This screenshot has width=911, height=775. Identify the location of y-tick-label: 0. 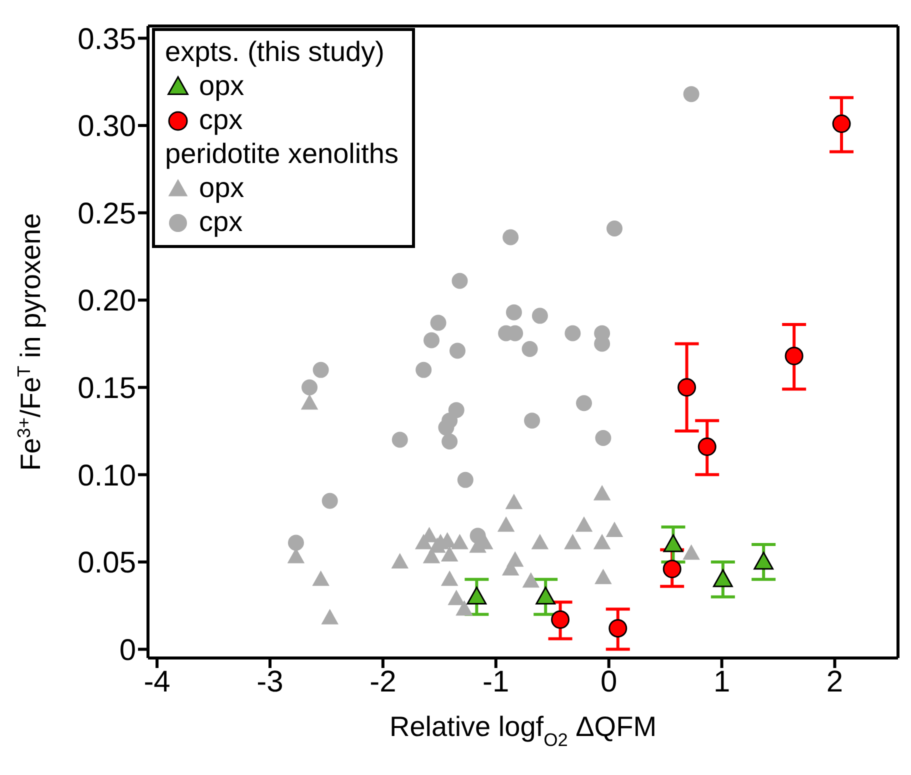
(127, 650).